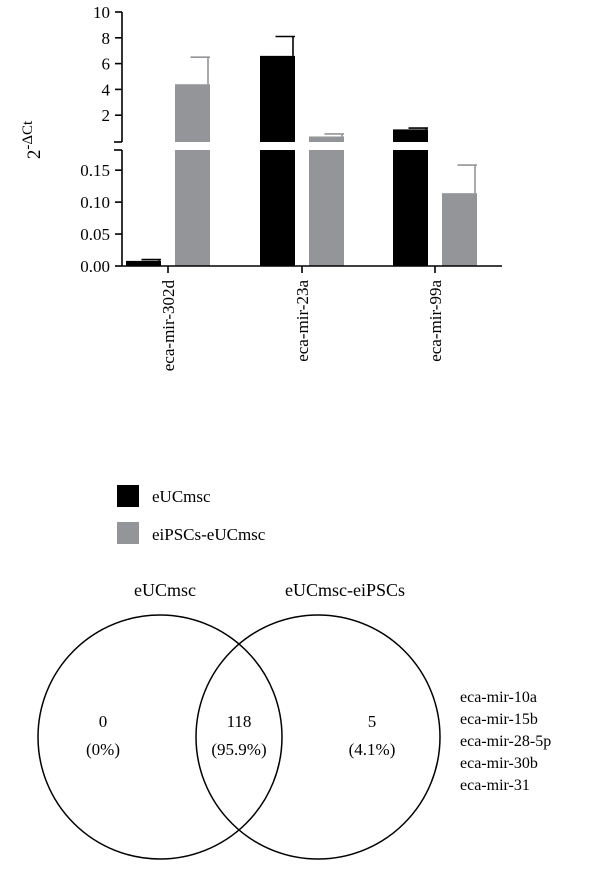 The height and width of the screenshot is (869, 600). I want to click on y-tick-label: 0.15, so click(95, 170).